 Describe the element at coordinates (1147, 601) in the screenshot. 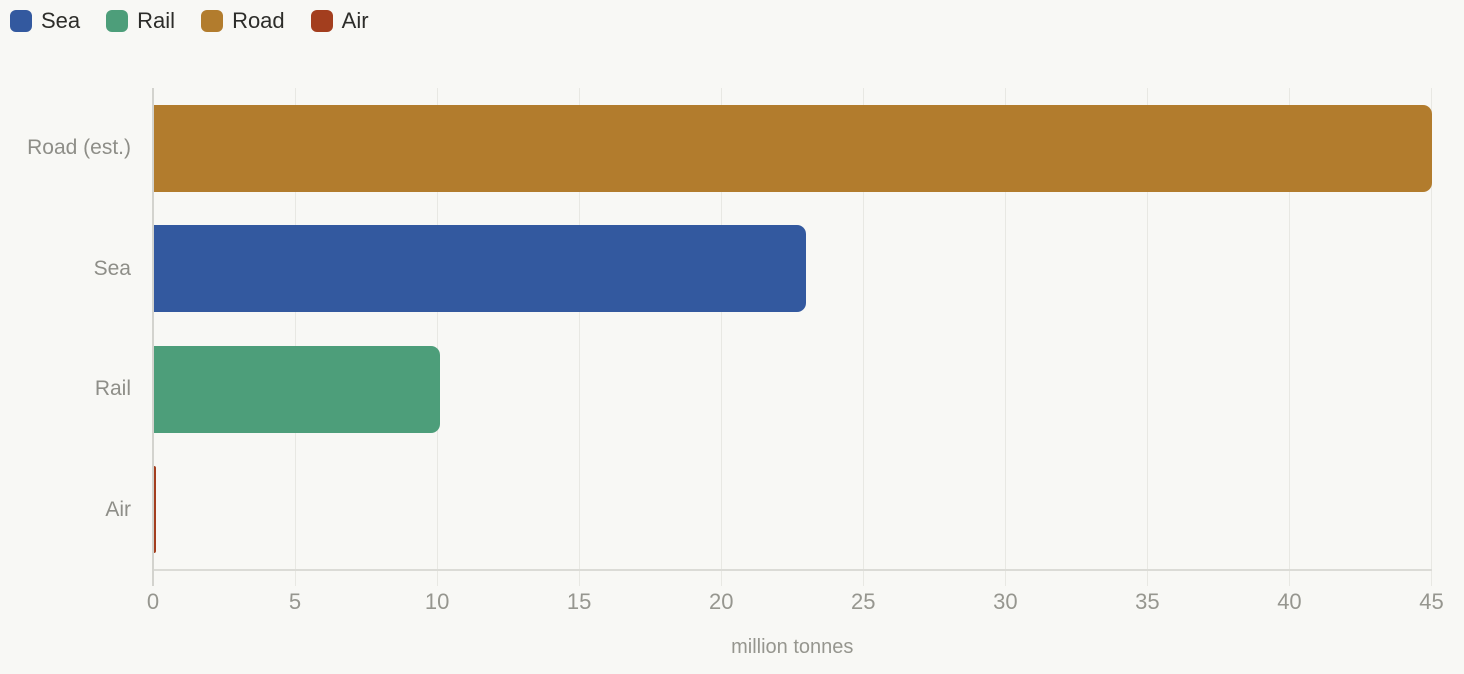

I see `x-tick-label-35: 35` at that location.